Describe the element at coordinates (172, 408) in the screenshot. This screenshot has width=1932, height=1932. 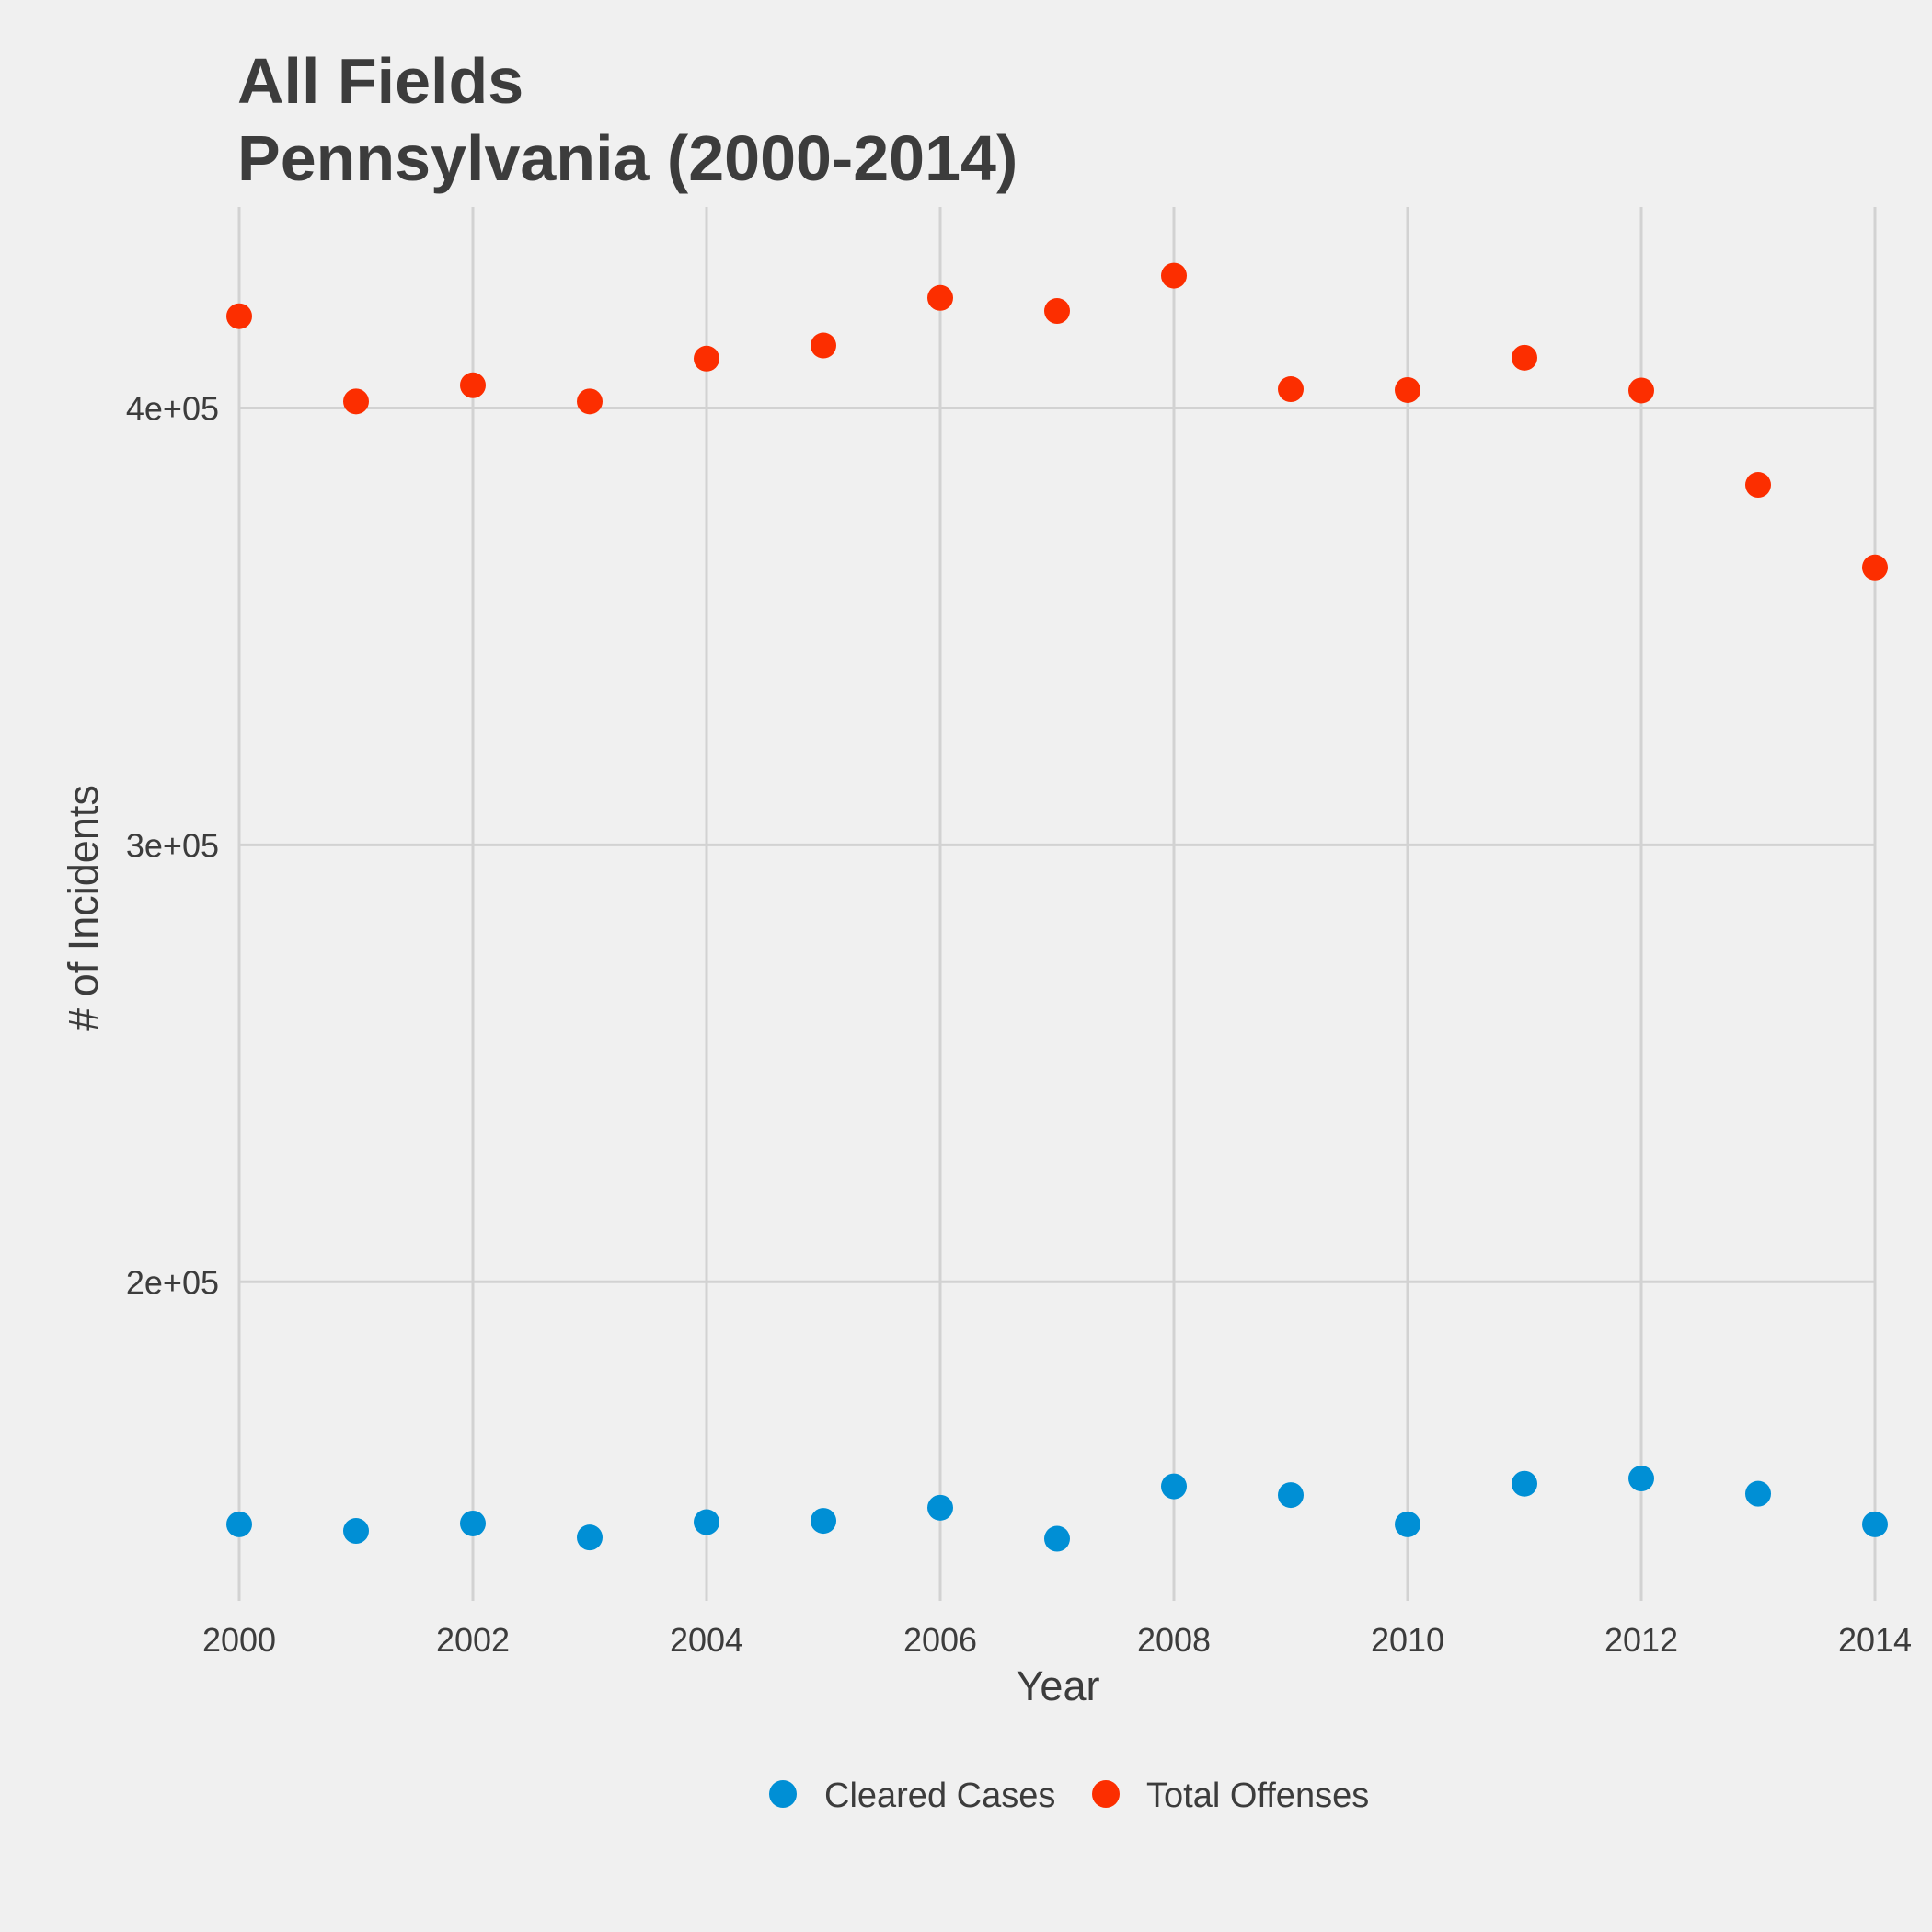
I see `y-tick-label-400000: 4e+05` at that location.